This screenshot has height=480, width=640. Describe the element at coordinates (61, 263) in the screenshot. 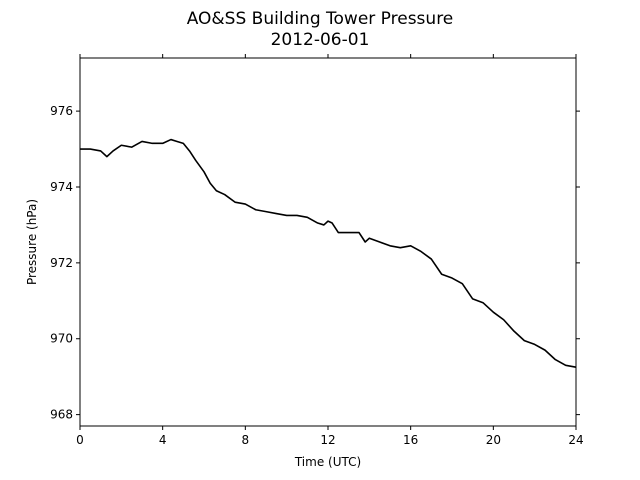

I see `y-tick-label: 972` at that location.